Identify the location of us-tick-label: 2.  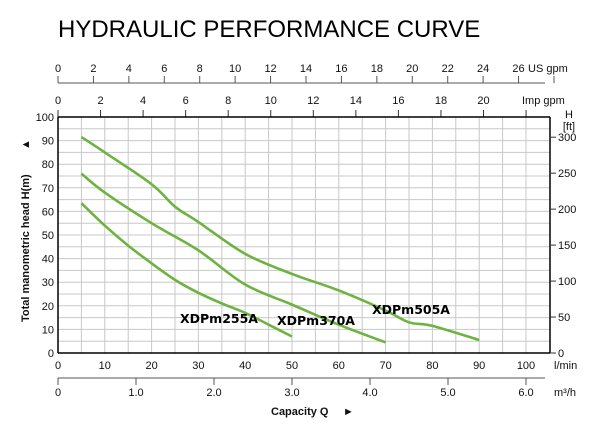
(93, 69).